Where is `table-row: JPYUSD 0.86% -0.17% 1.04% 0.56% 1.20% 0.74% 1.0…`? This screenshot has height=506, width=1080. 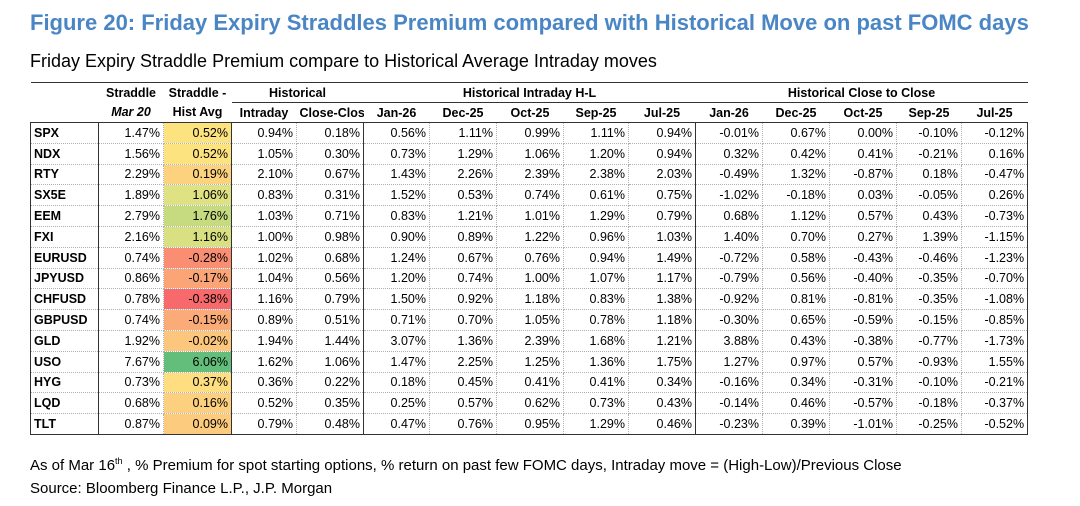 table-row: JPYUSD 0.86% -0.17% 1.04% 0.56% 1.20% 0.74% 1.0… is located at coordinates (529, 278).